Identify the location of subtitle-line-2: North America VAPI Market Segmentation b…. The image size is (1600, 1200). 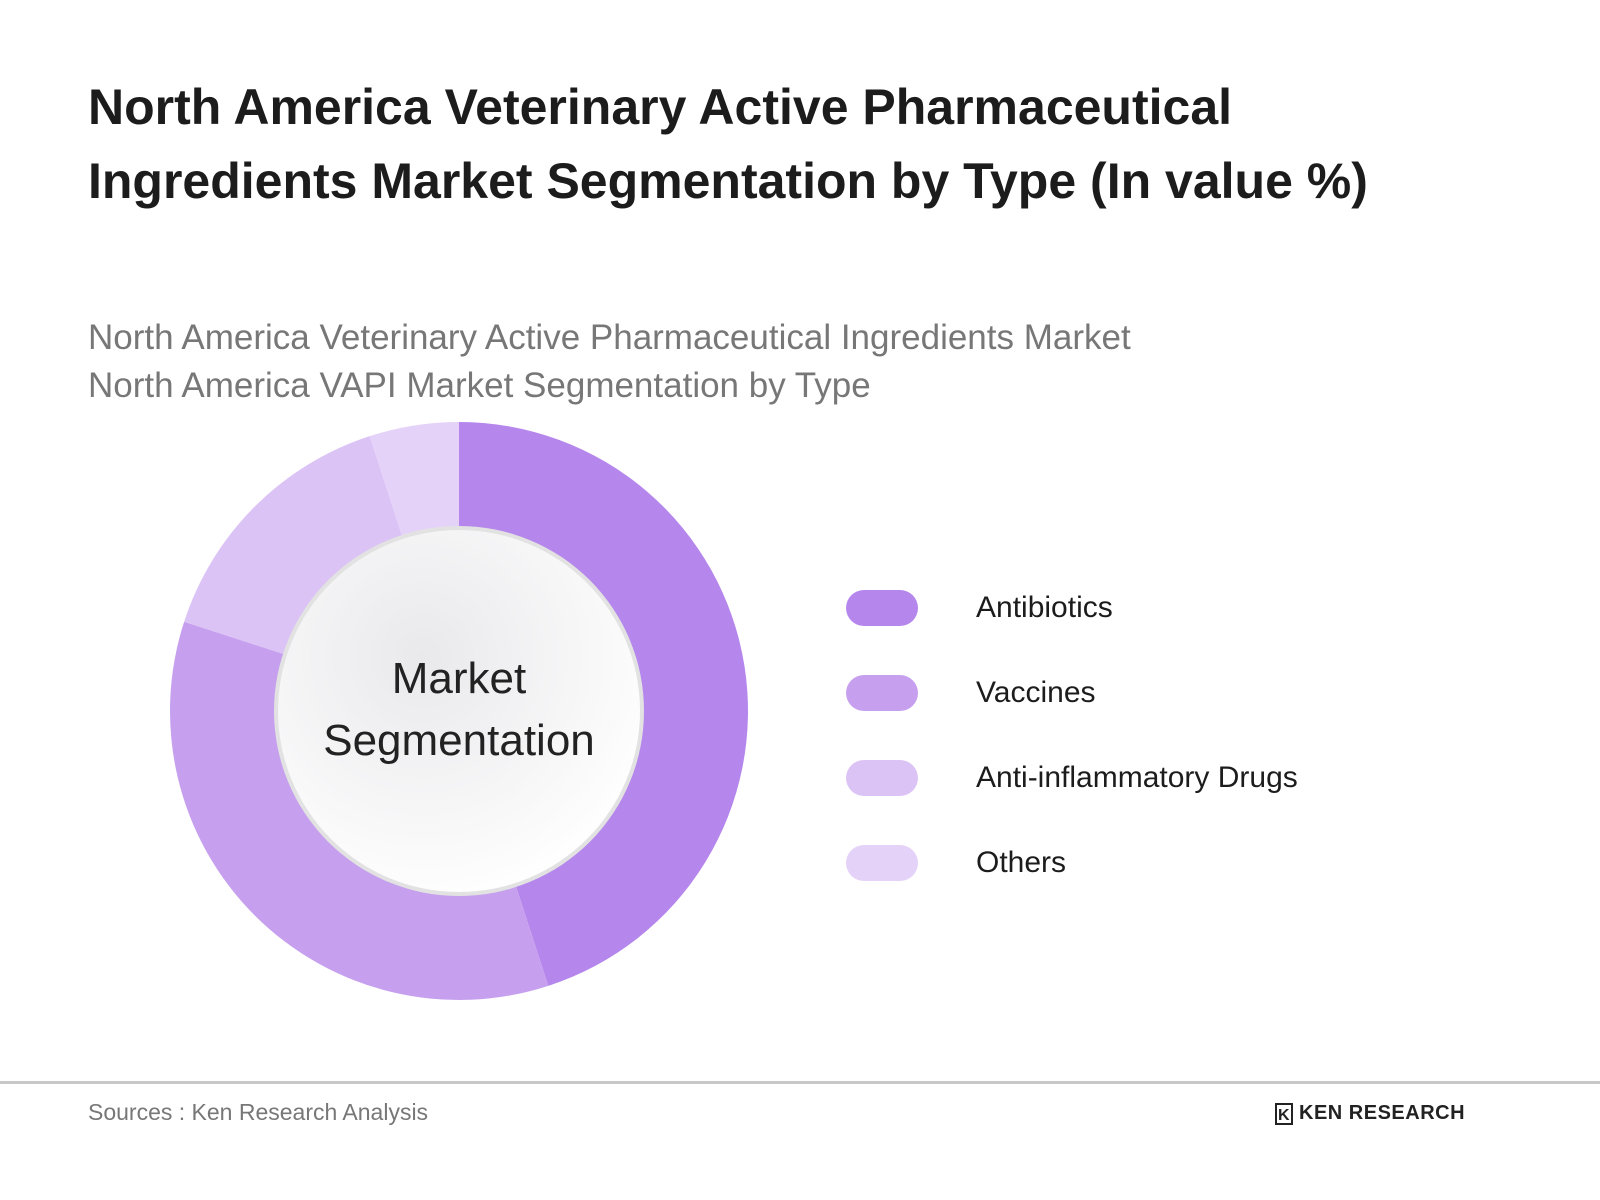
(479, 385).